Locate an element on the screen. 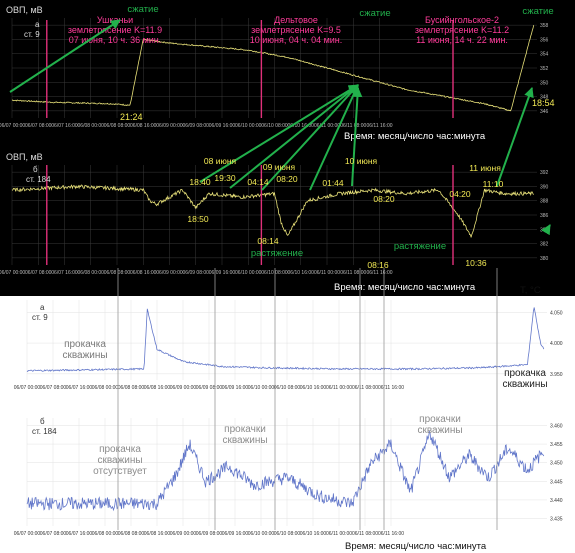 Image resolution: width=575 pixels, height=553 pixels. y-tick-label: 3.455 is located at coordinates (556, 445).